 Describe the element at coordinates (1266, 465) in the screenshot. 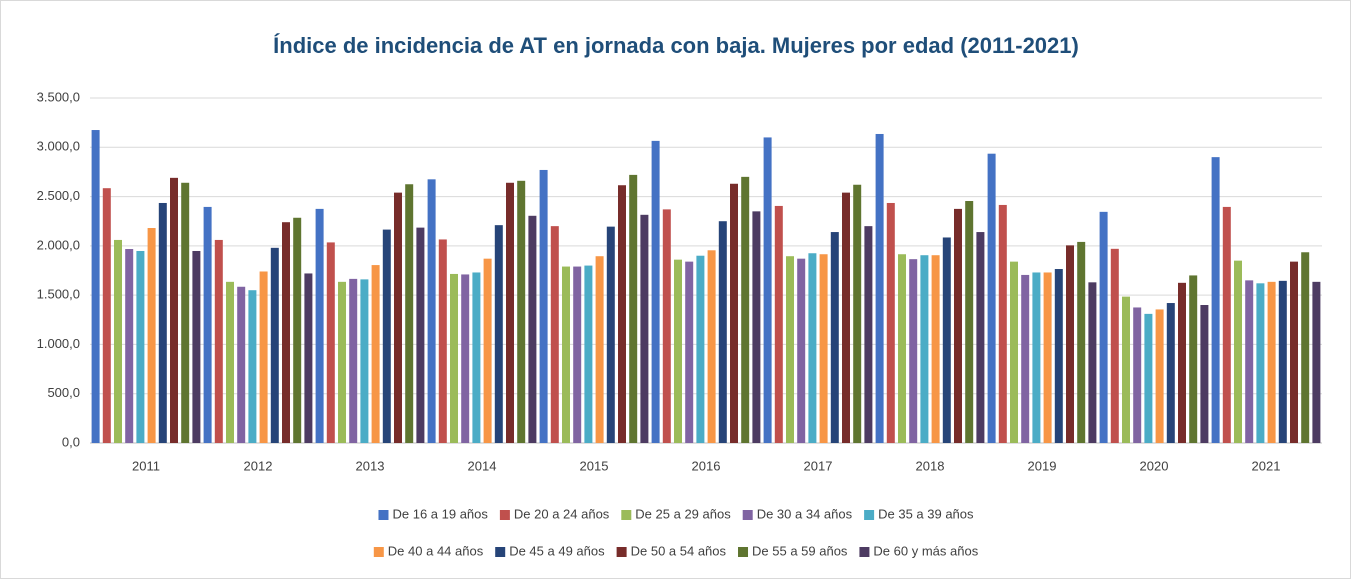

I see `x-tick-label: 2021` at that location.